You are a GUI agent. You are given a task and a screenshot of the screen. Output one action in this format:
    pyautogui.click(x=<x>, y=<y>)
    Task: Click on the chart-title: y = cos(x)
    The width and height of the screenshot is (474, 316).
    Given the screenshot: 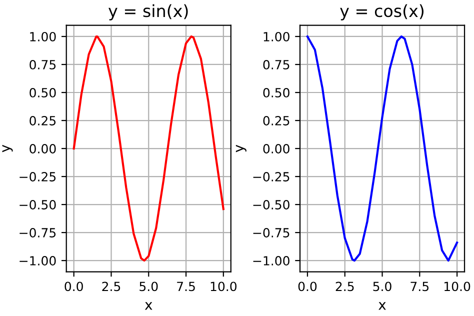 What is the action you would take?
    pyautogui.click(x=382, y=12)
    